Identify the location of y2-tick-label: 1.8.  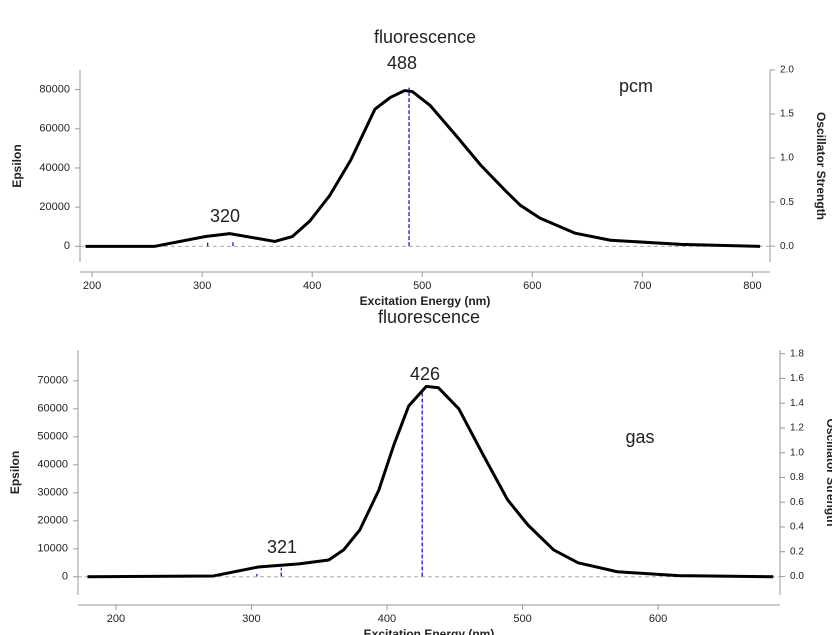
(797, 353).